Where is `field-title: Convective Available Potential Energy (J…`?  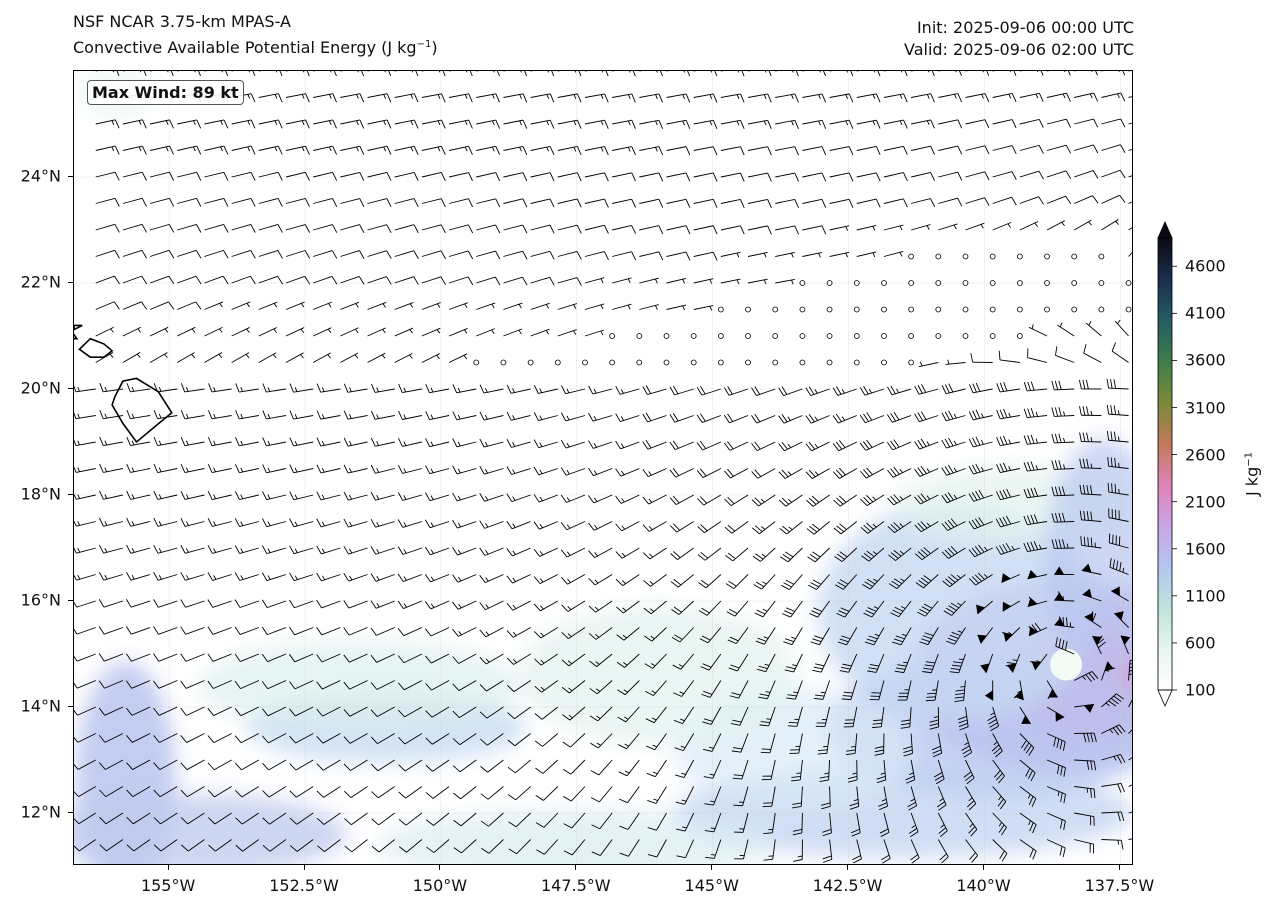
field-title: Convective Available Potential Energy (J… is located at coordinates (255, 48).